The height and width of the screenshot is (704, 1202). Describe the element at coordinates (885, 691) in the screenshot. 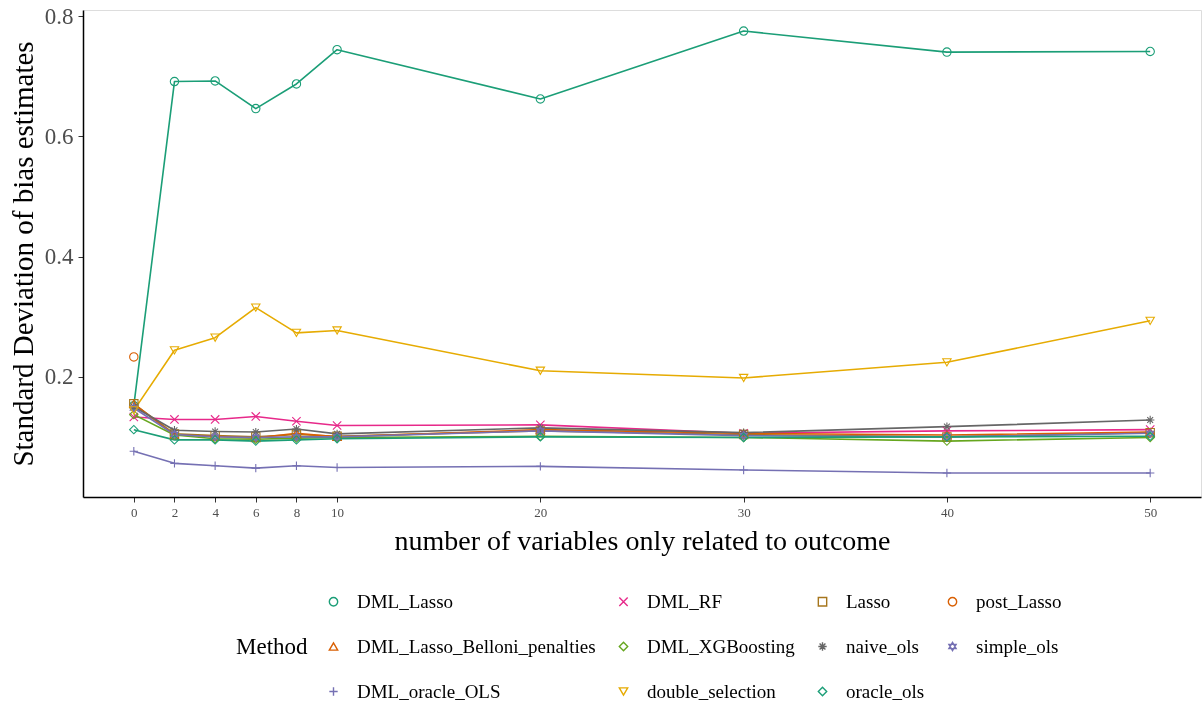

I see `legend-label: oracle_ols` at that location.